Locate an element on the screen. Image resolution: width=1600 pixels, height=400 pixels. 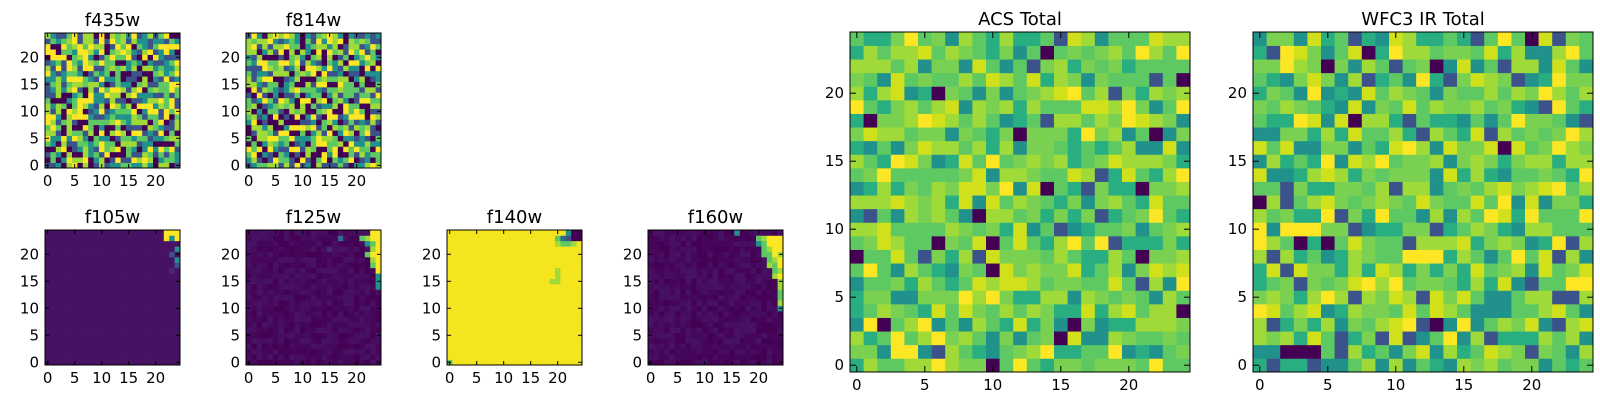
heatmap-cells is located at coordinates (515, 298).